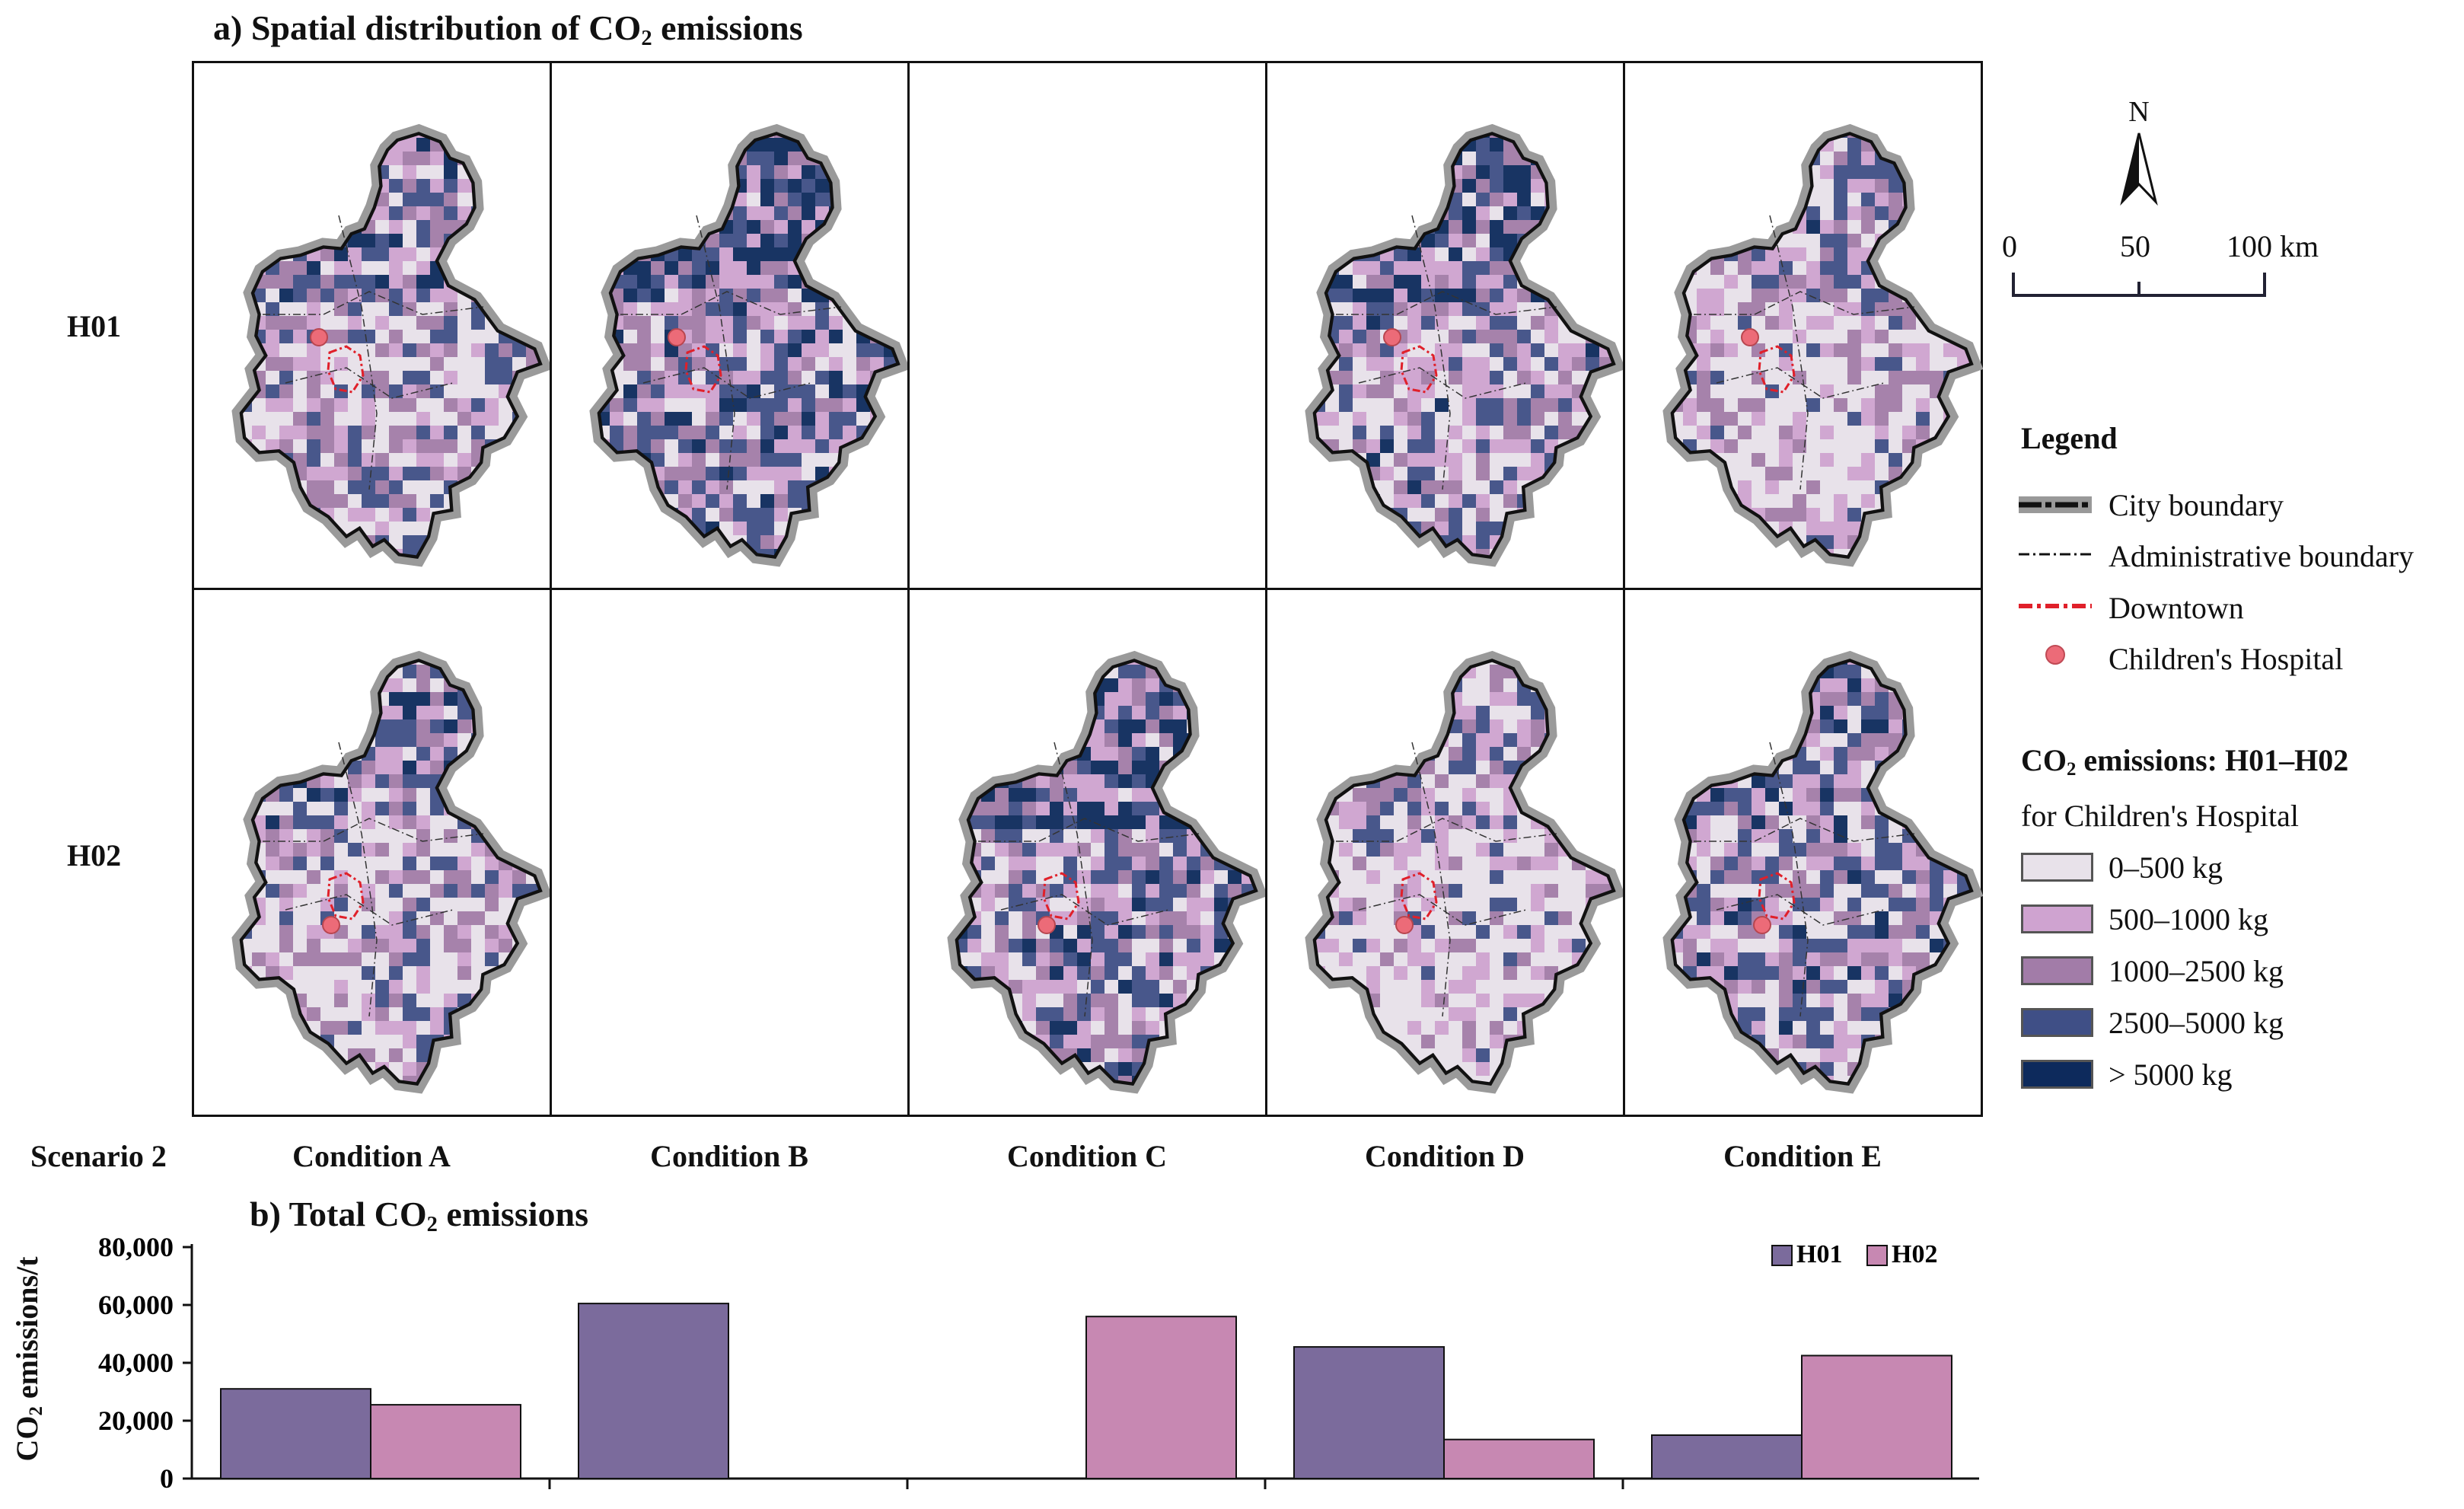  I want to click on column-label-condition-d: Condition D, so click(1445, 1156).